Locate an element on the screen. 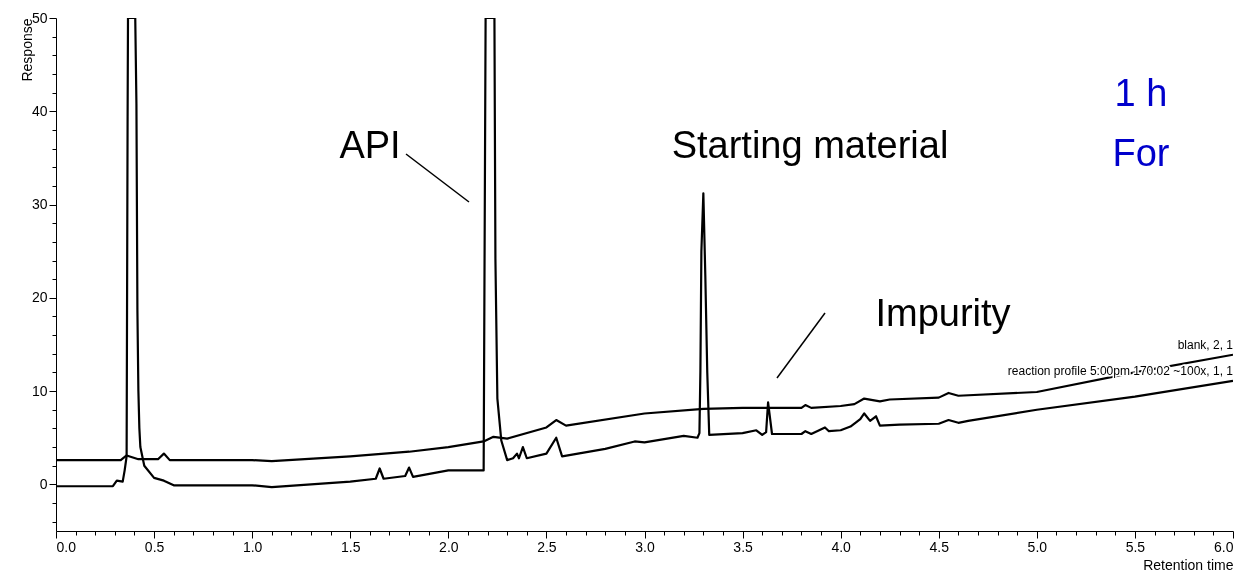 This screenshot has height=588, width=1245. x-tick-label: 3.5 is located at coordinates (743, 546).